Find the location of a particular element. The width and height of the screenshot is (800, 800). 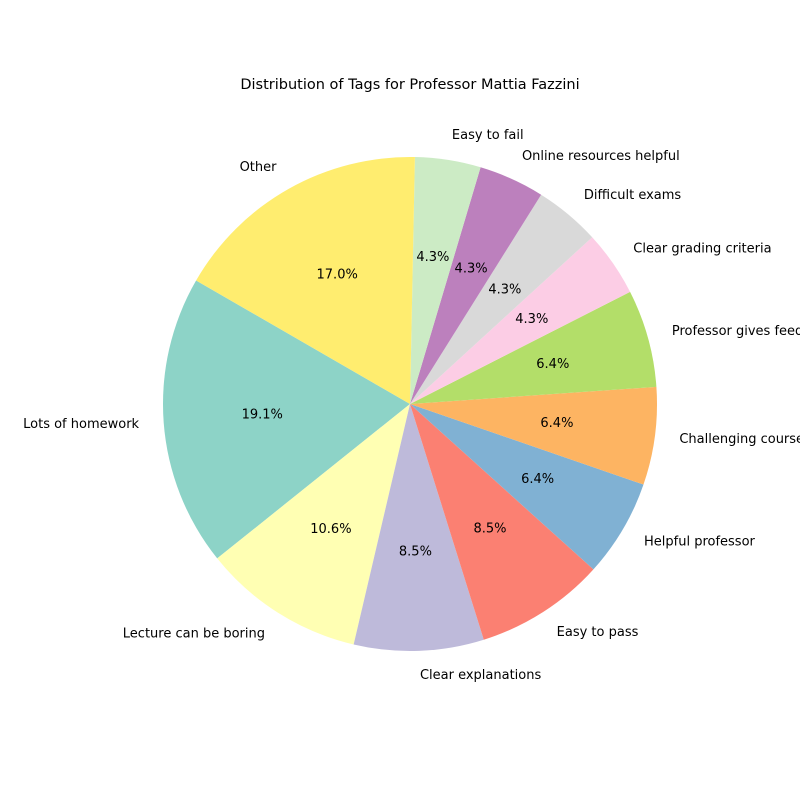

pct-label-challenging-course: 6.4% is located at coordinates (556, 423).